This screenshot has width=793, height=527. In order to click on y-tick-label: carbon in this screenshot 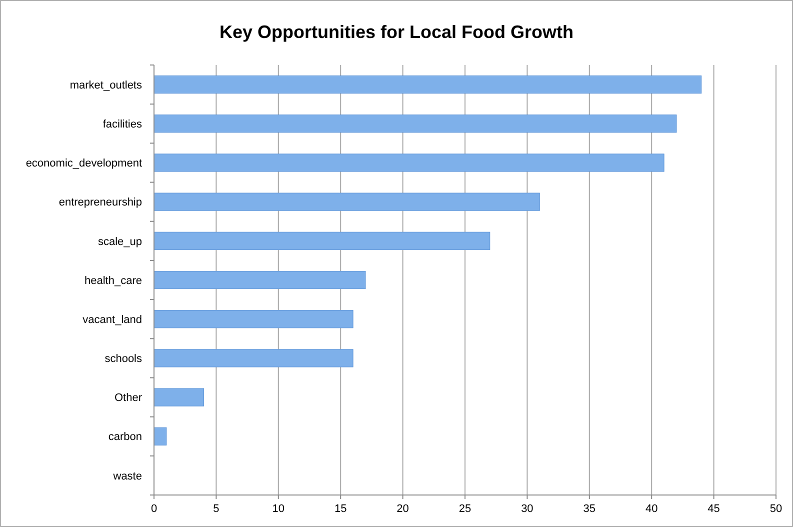, I will do `click(125, 437)`.